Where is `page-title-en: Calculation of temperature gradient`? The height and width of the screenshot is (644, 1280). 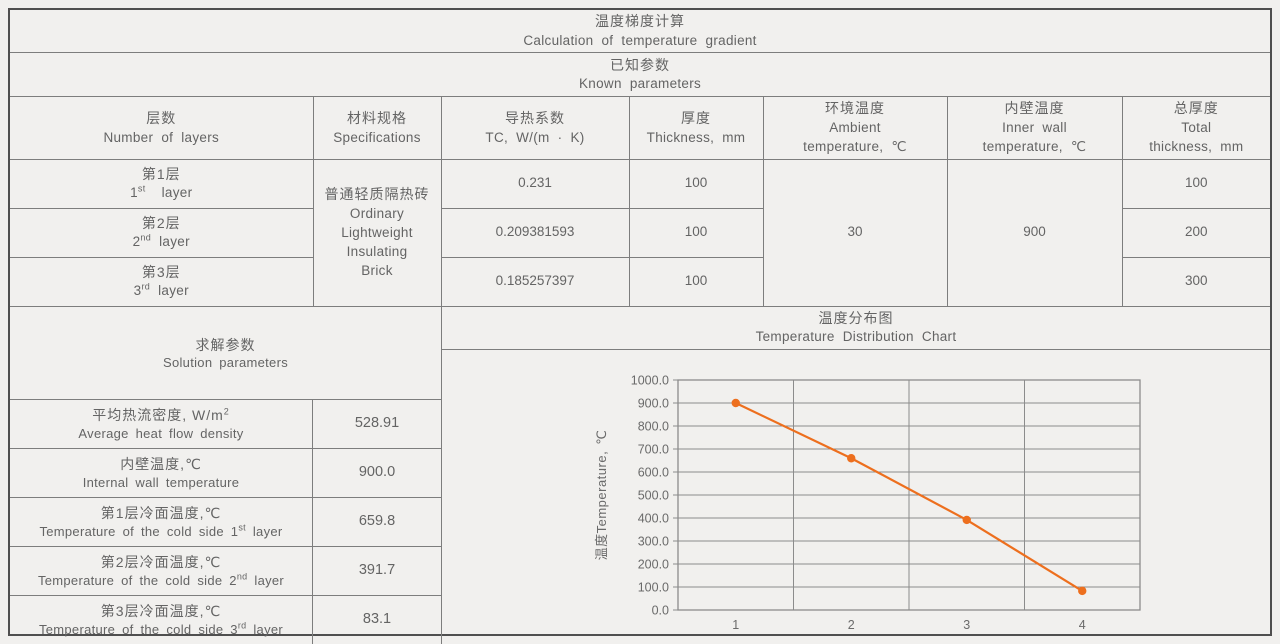
page-title-en: Calculation of temperature gradient is located at coordinates (640, 40).